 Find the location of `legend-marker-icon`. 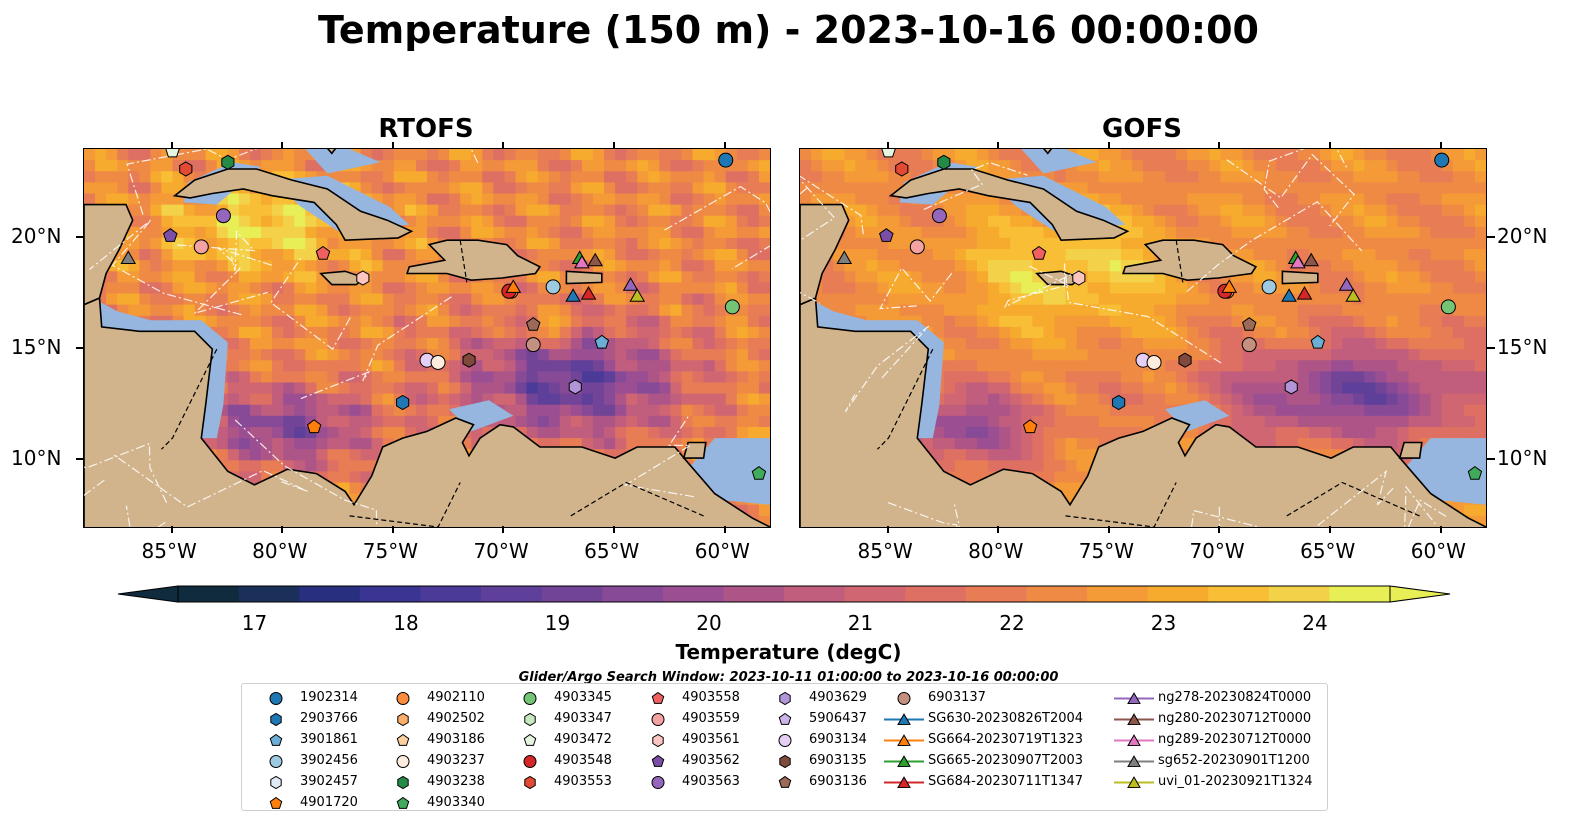

legend-marker-icon is located at coordinates (658, 760).